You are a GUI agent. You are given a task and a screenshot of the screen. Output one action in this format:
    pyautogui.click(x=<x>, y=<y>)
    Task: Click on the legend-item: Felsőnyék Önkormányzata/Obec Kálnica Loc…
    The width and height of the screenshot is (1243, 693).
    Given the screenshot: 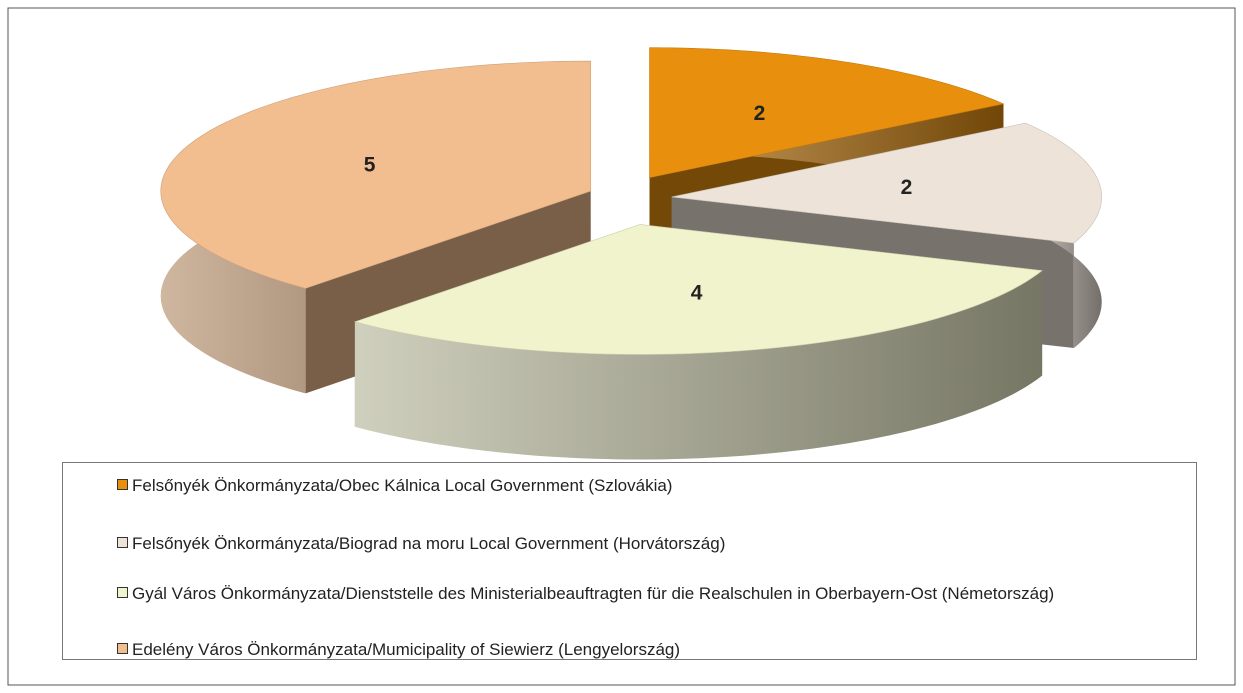 What is the action you would take?
    pyautogui.click(x=647, y=486)
    